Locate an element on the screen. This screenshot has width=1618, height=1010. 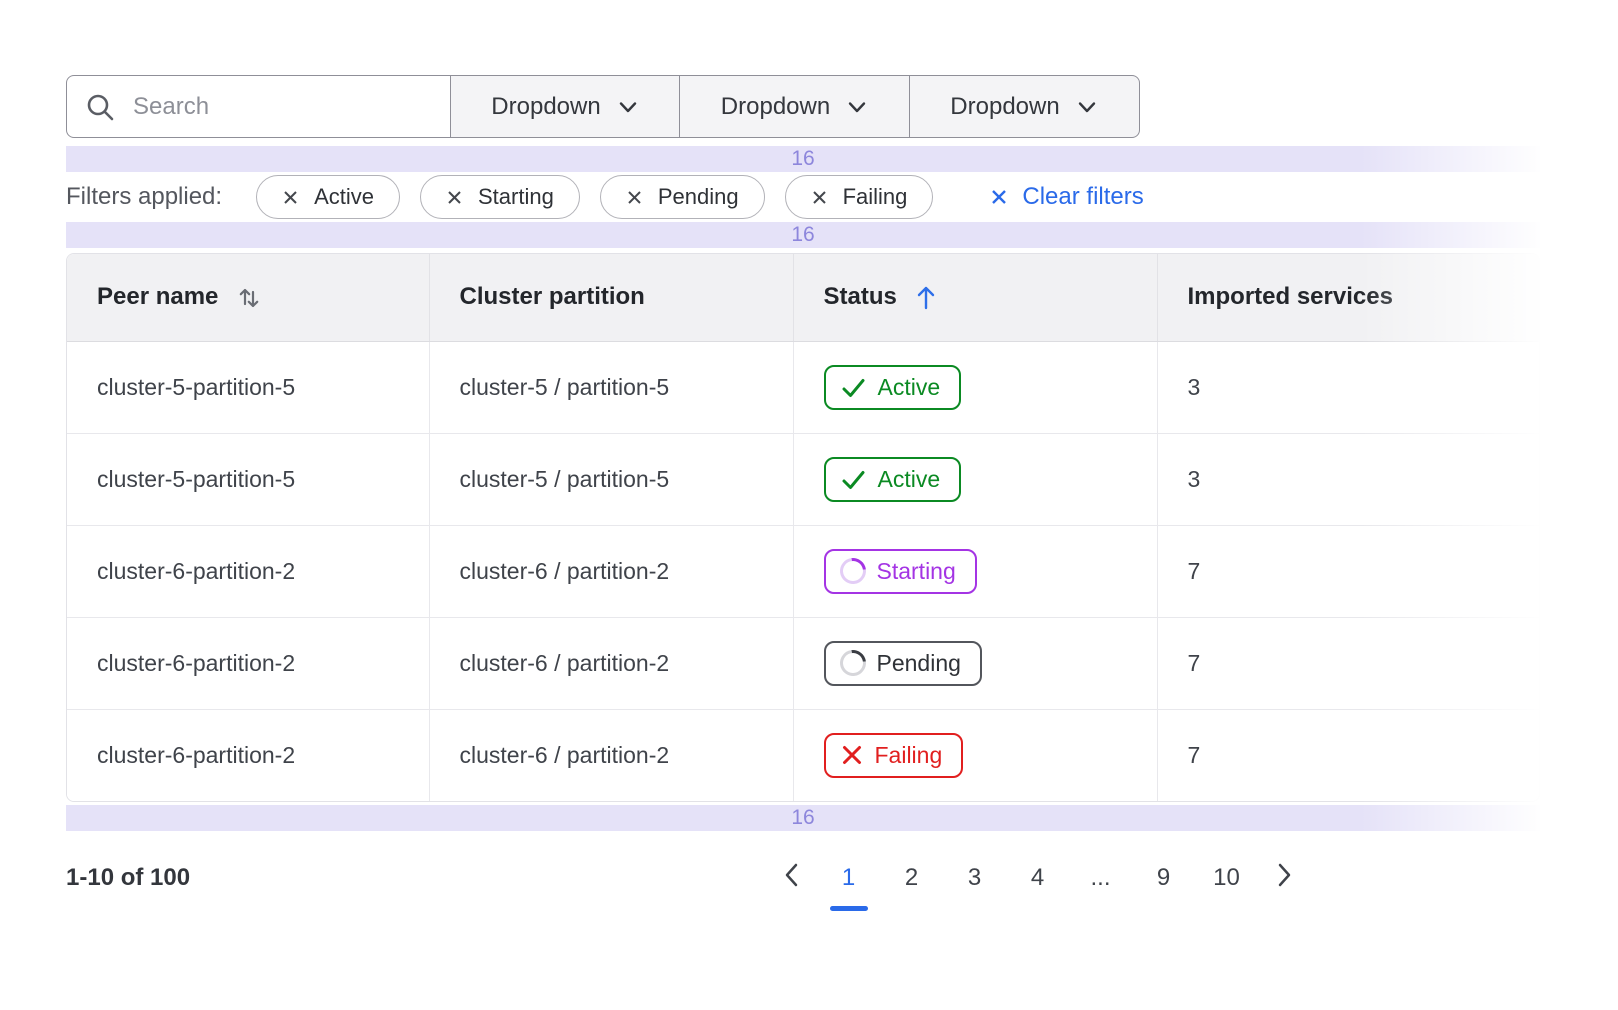
column-header-imported-services: Imported services is located at coordinates (1348, 298).